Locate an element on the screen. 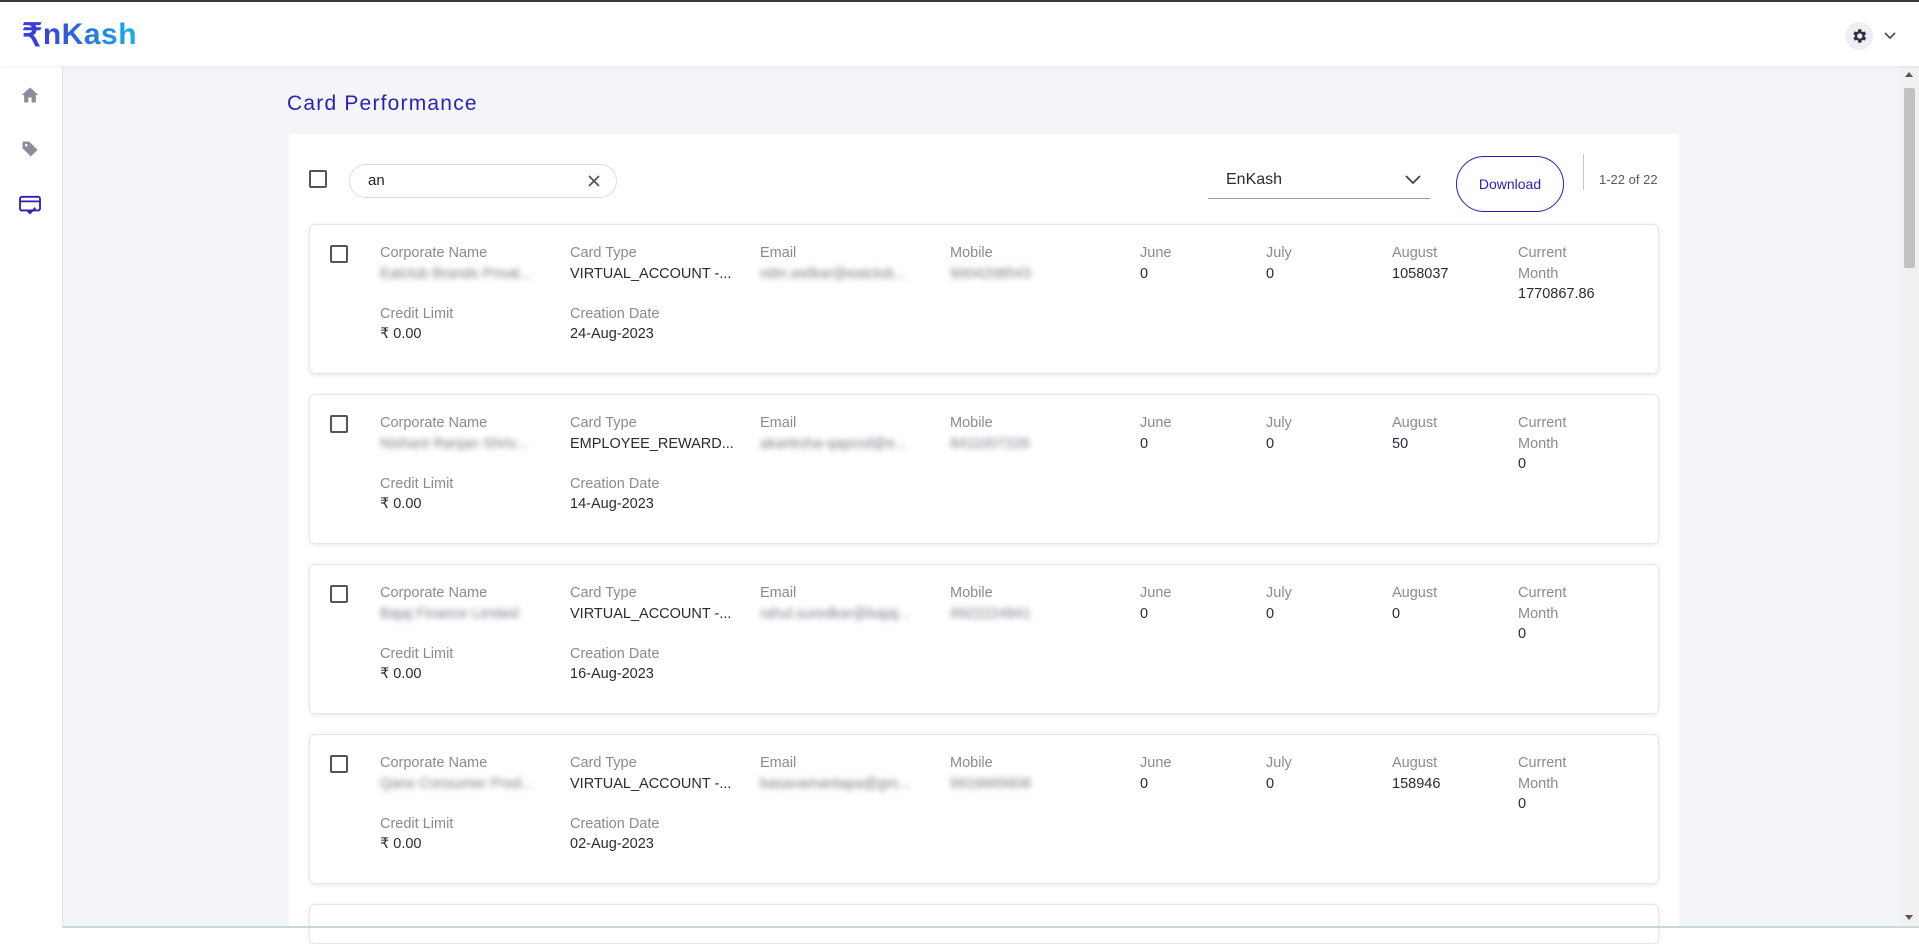  current-month-value: 1770867.86 is located at coordinates (1556, 294).